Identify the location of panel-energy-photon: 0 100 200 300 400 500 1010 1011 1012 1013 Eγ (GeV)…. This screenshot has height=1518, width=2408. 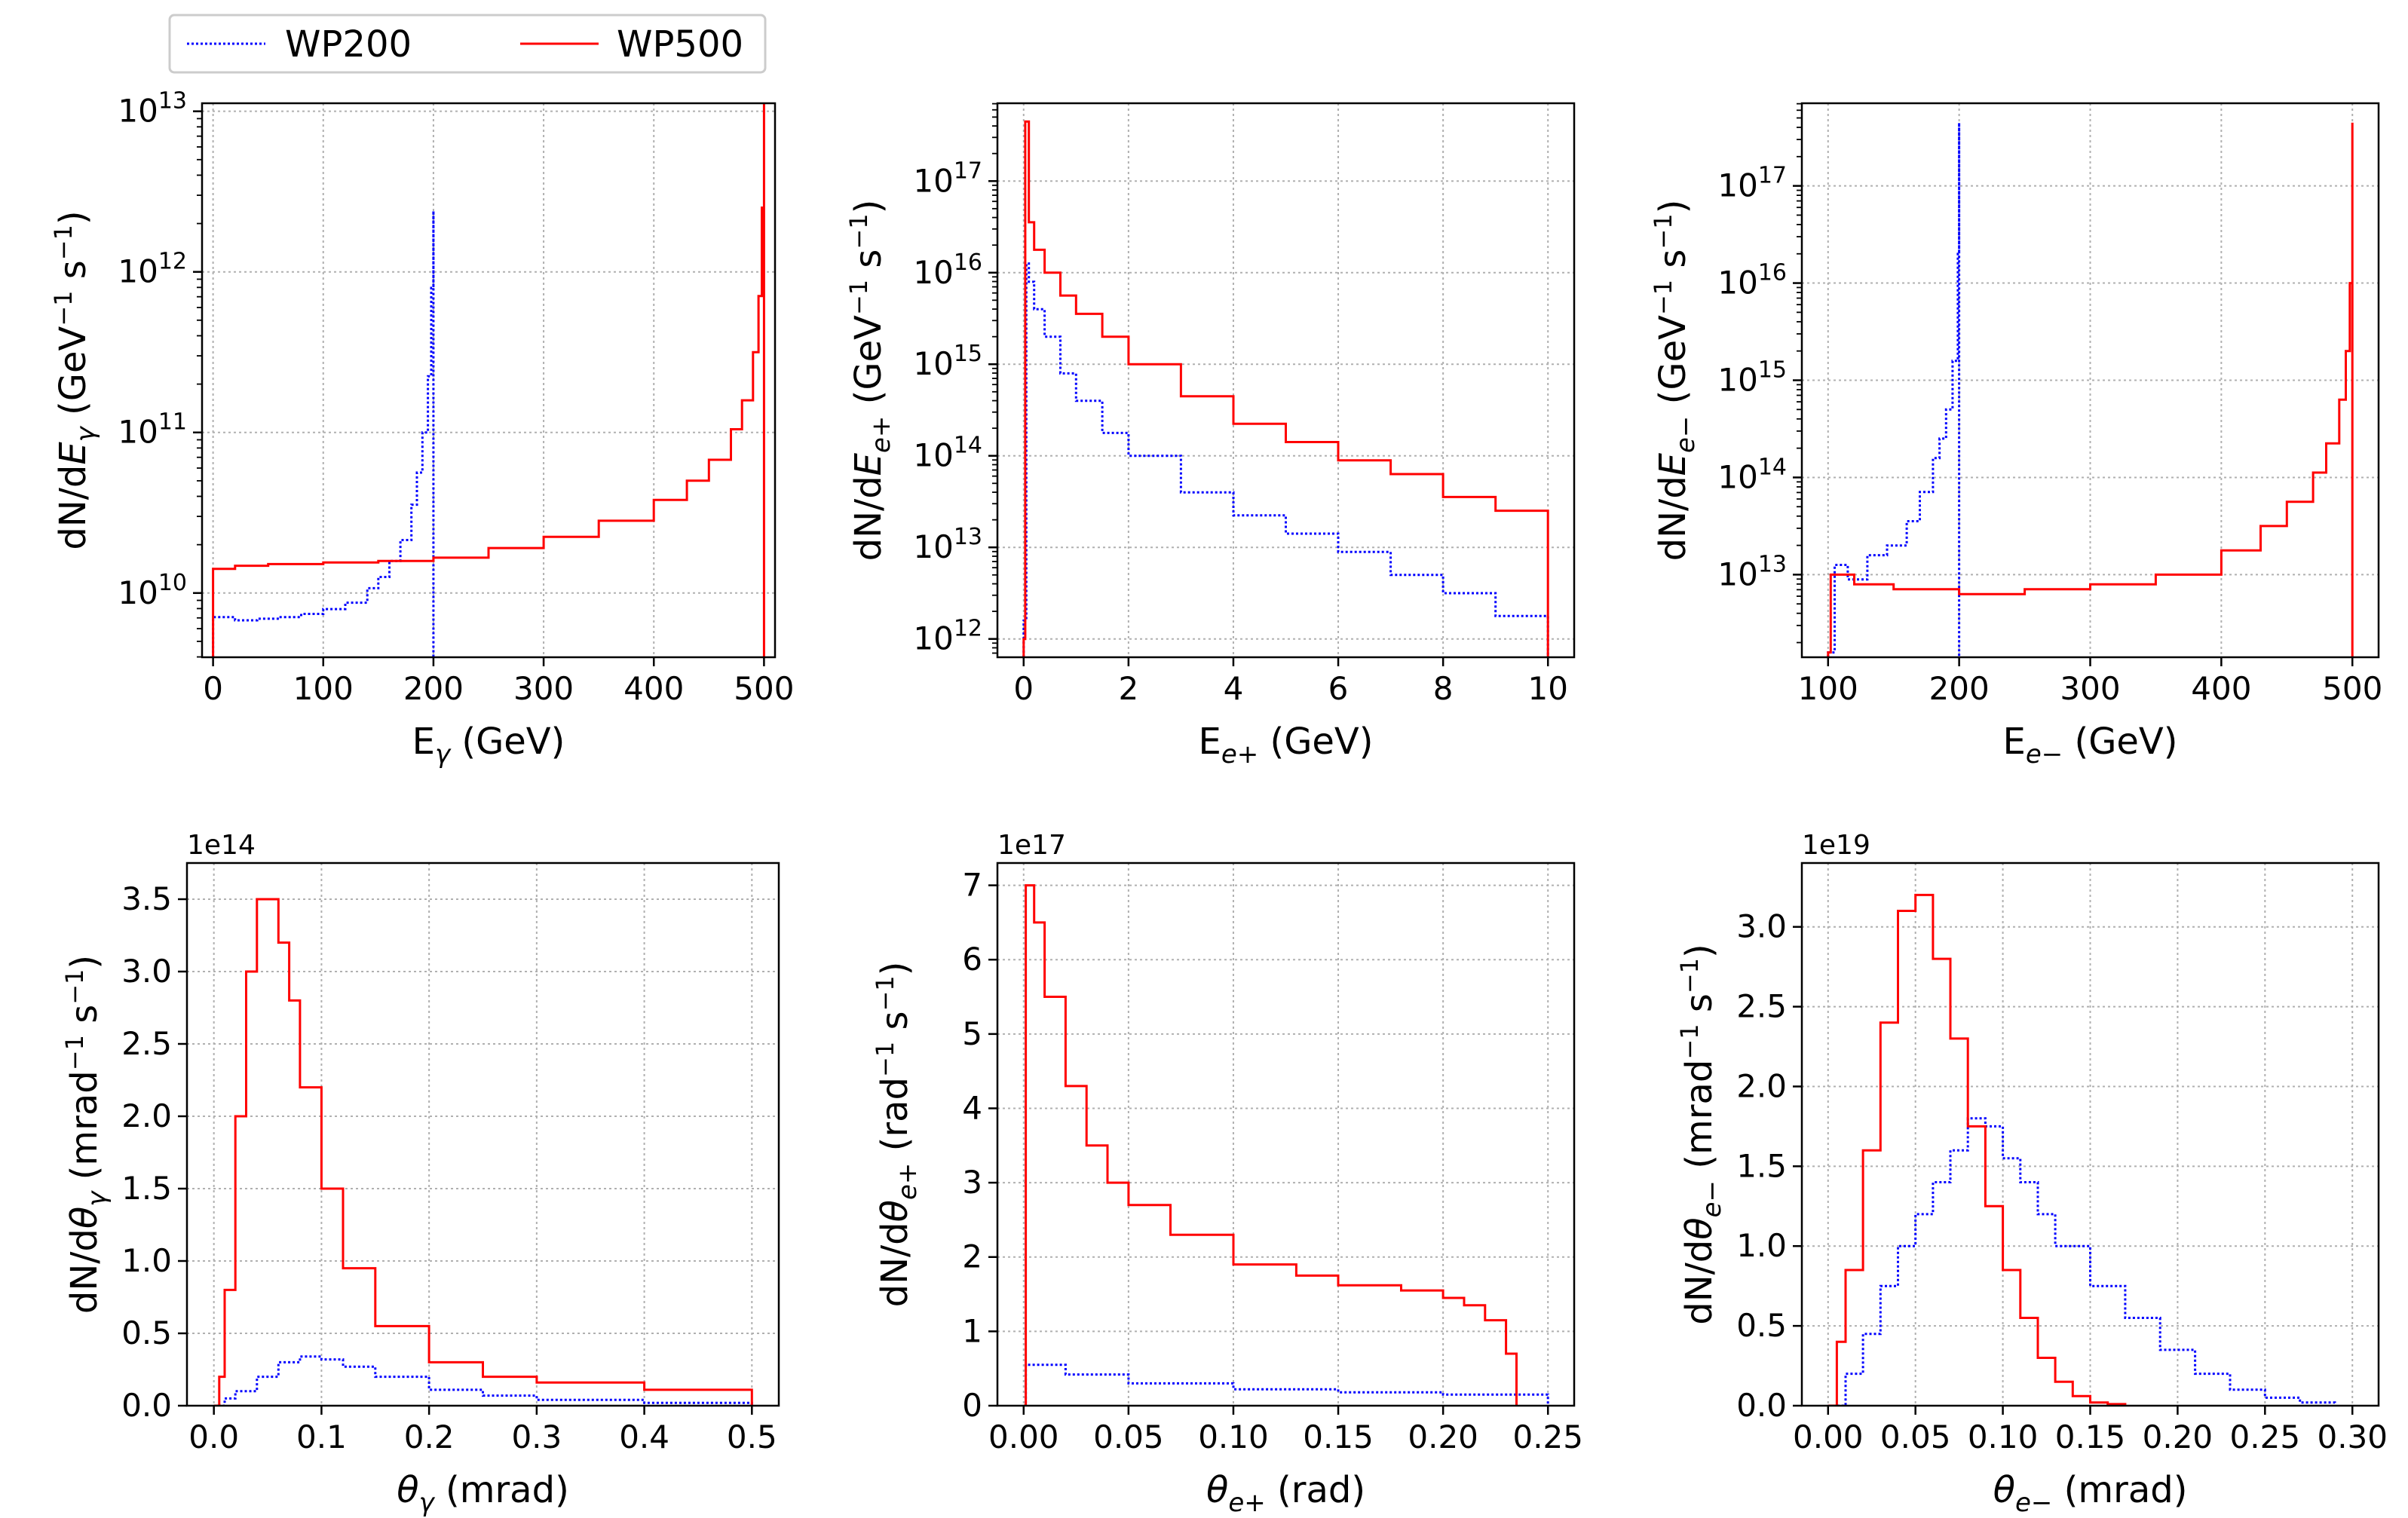
(421, 429).